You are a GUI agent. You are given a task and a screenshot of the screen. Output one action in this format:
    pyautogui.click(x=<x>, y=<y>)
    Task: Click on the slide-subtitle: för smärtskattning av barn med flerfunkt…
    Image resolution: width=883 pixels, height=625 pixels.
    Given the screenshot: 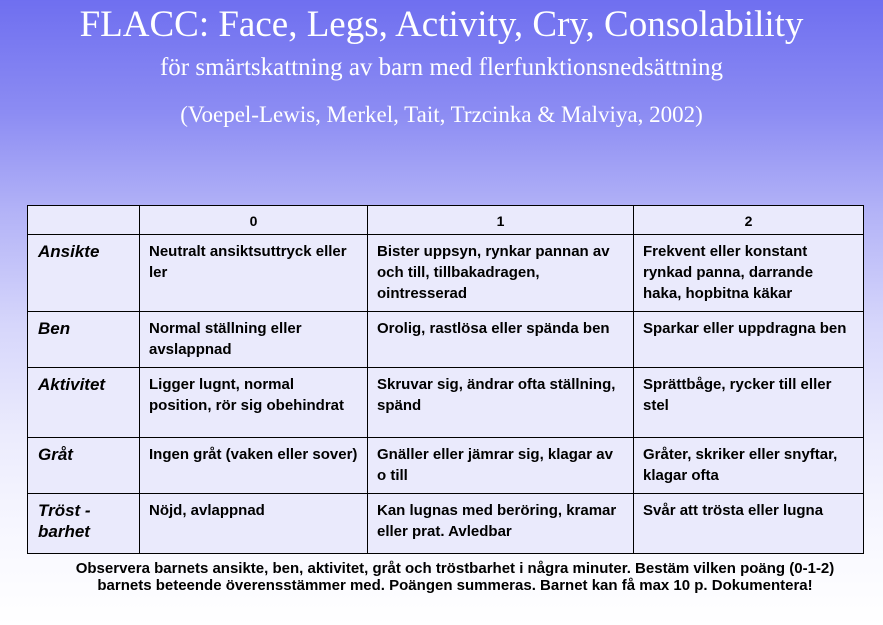 What is the action you would take?
    pyautogui.click(x=441, y=67)
    